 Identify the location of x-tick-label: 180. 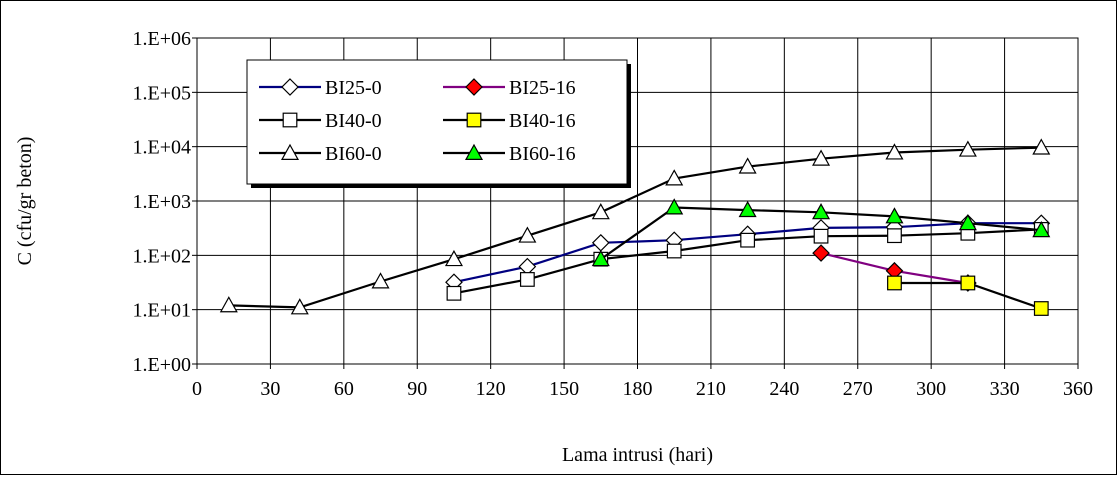
(638, 389).